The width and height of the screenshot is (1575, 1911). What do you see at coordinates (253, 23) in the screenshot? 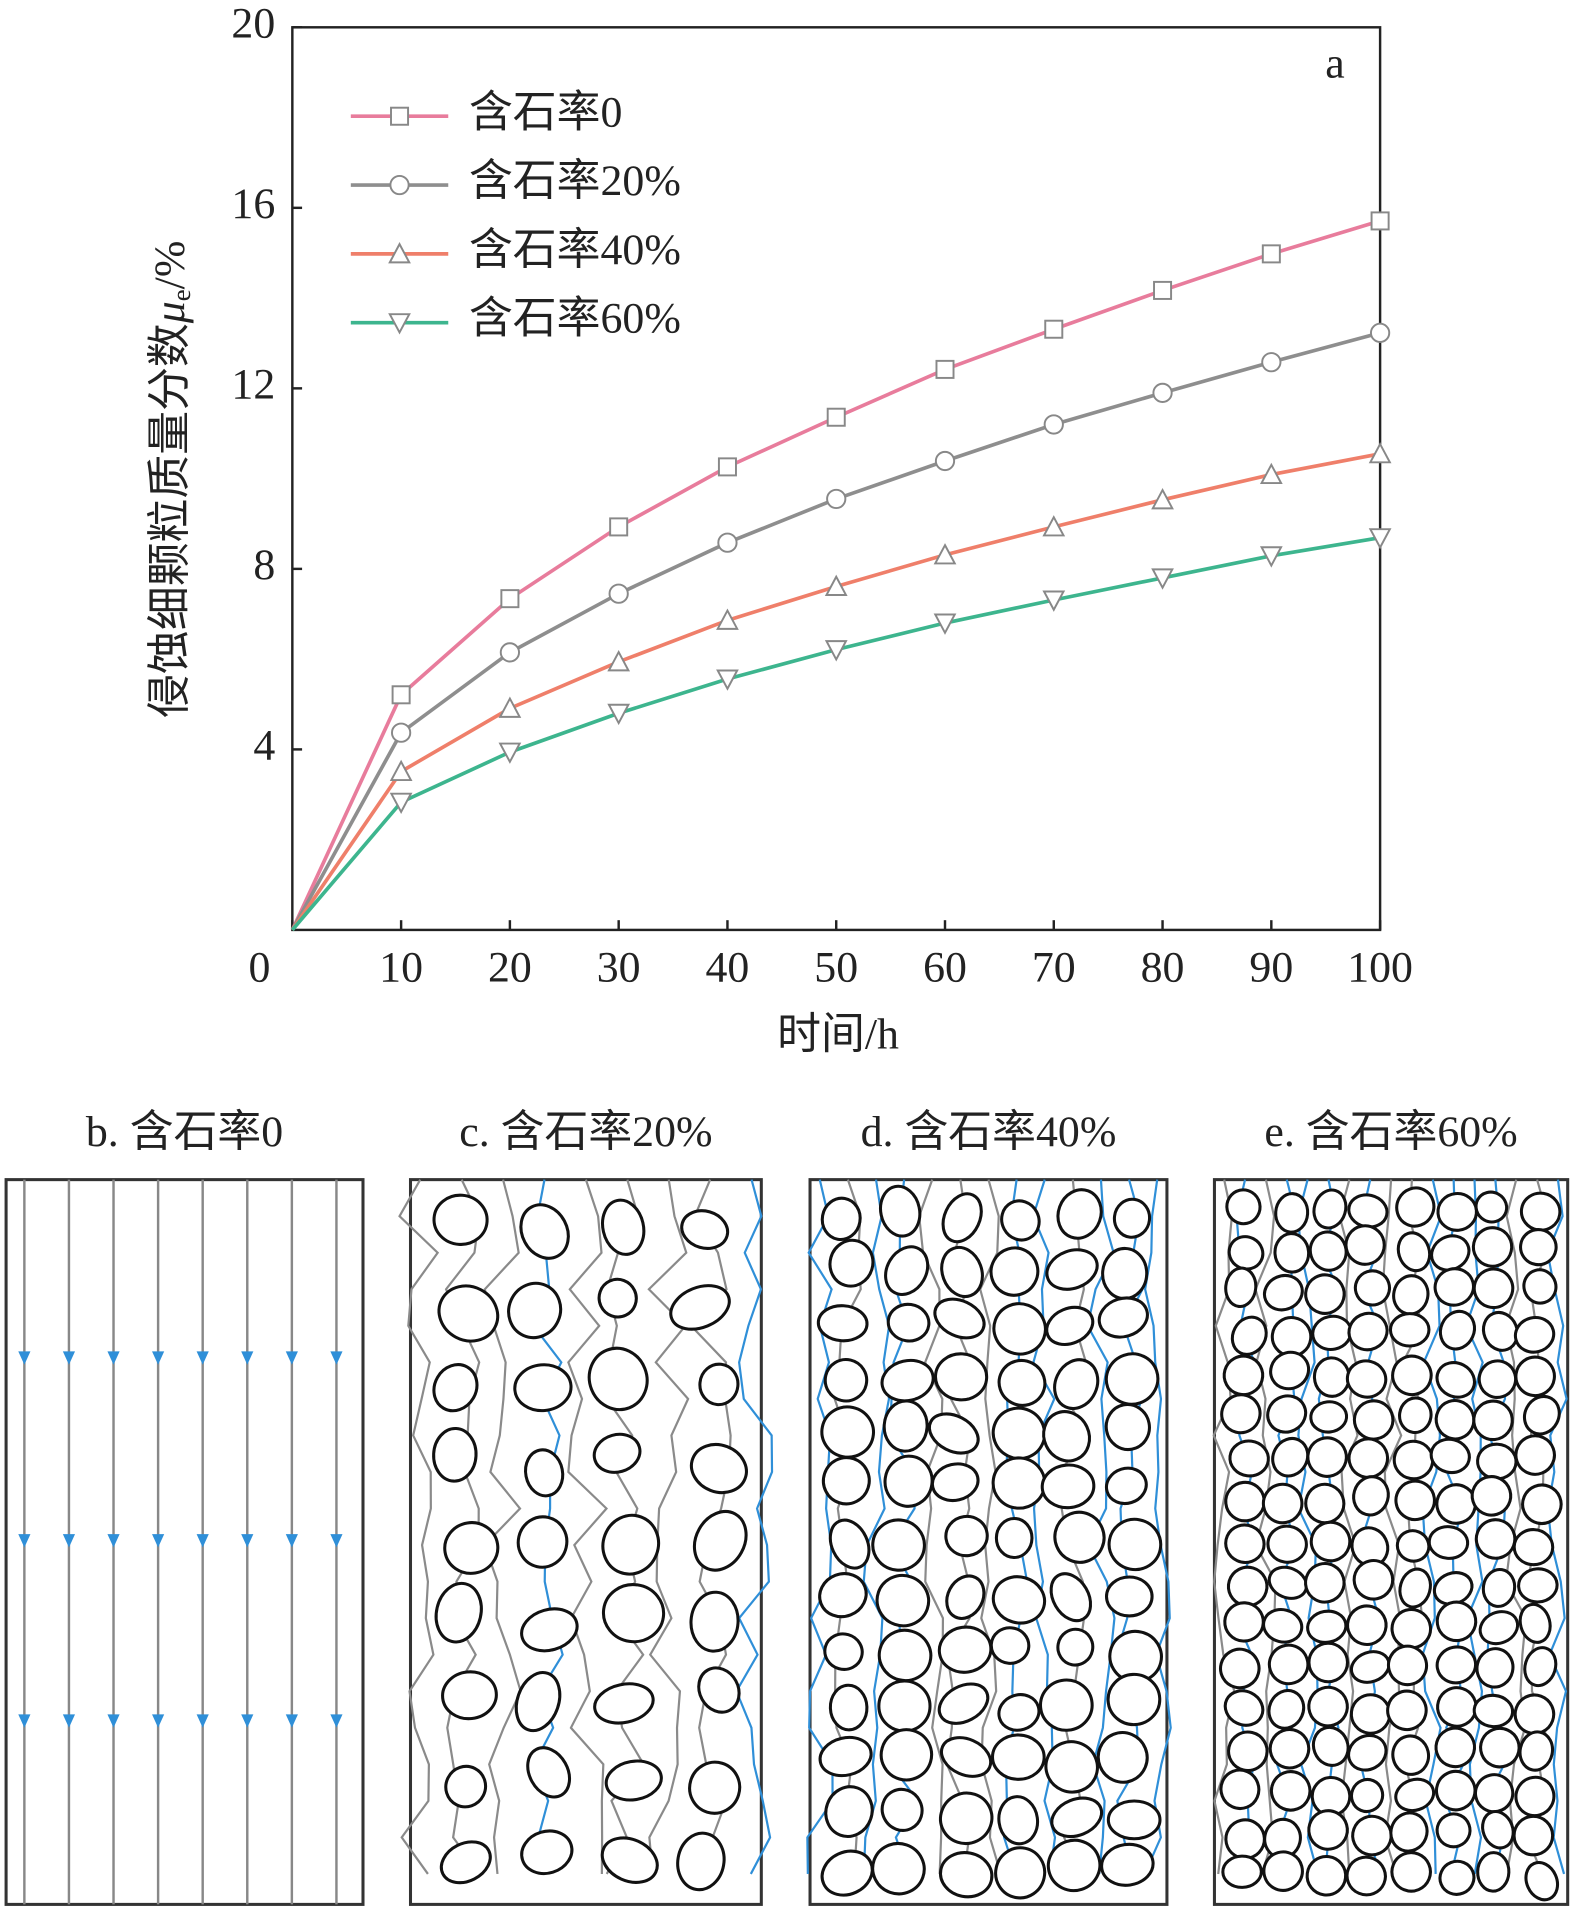
I see `y-tick-label: 20` at bounding box center [253, 23].